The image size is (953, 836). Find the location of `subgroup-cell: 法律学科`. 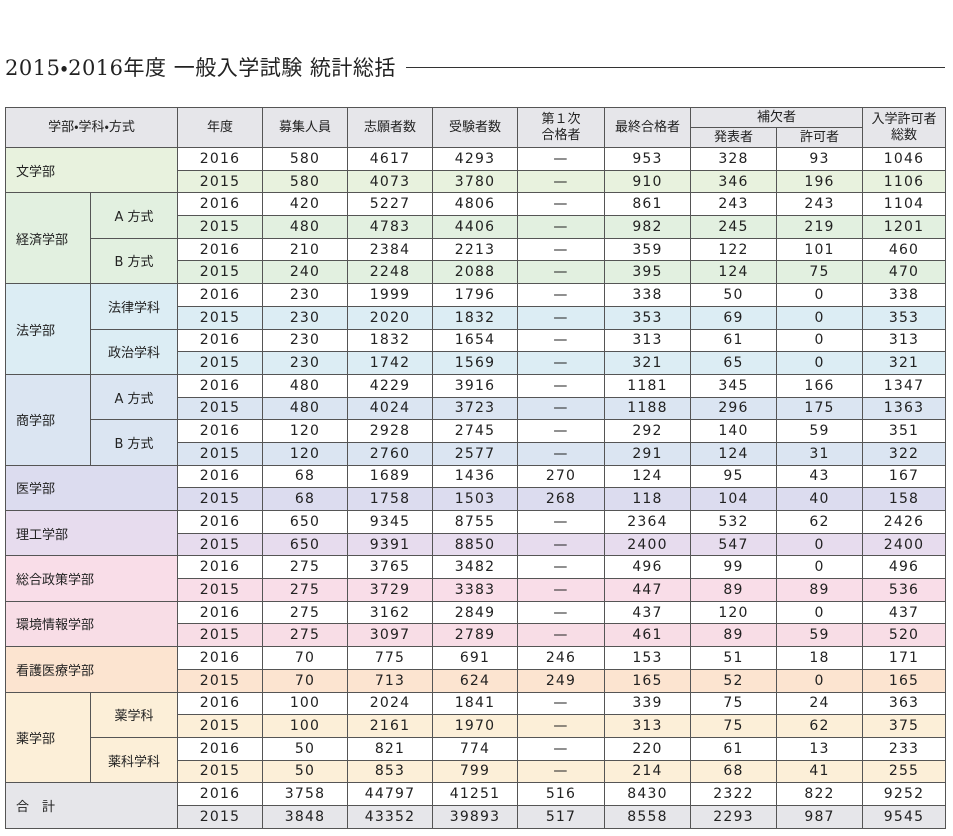

subgroup-cell: 法律学科 is located at coordinates (134, 306).